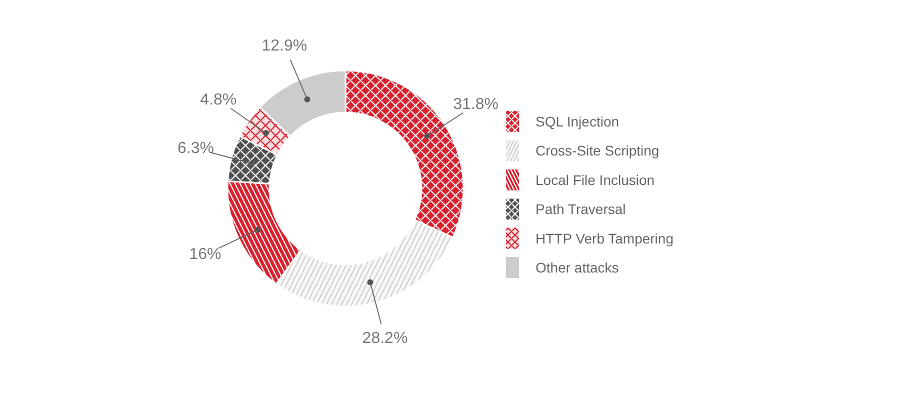  Describe the element at coordinates (385, 338) in the screenshot. I see `data-label: 28.2%` at that location.